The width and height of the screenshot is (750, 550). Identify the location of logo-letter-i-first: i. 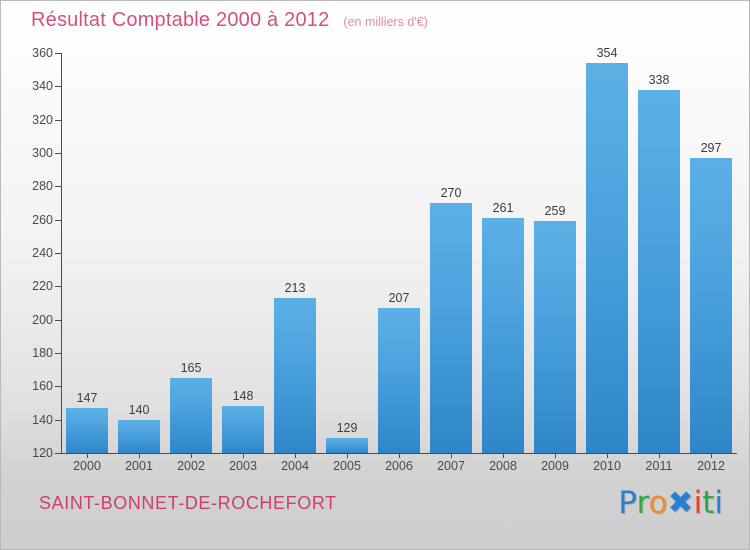
(698, 503).